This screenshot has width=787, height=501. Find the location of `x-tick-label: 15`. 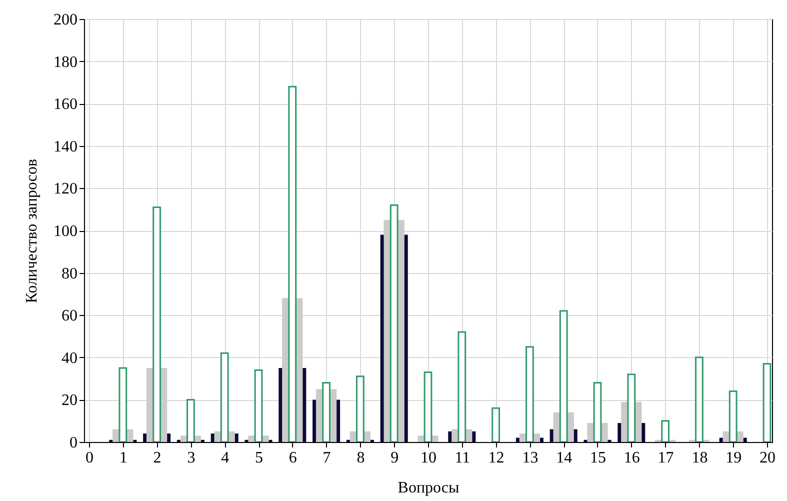

x-tick-label: 15 is located at coordinates (598, 458).